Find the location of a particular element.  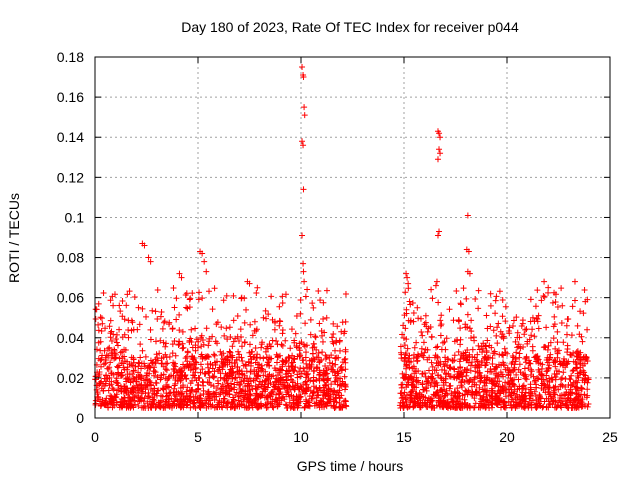

y-tick-label: 0.06 is located at coordinates (70, 298).